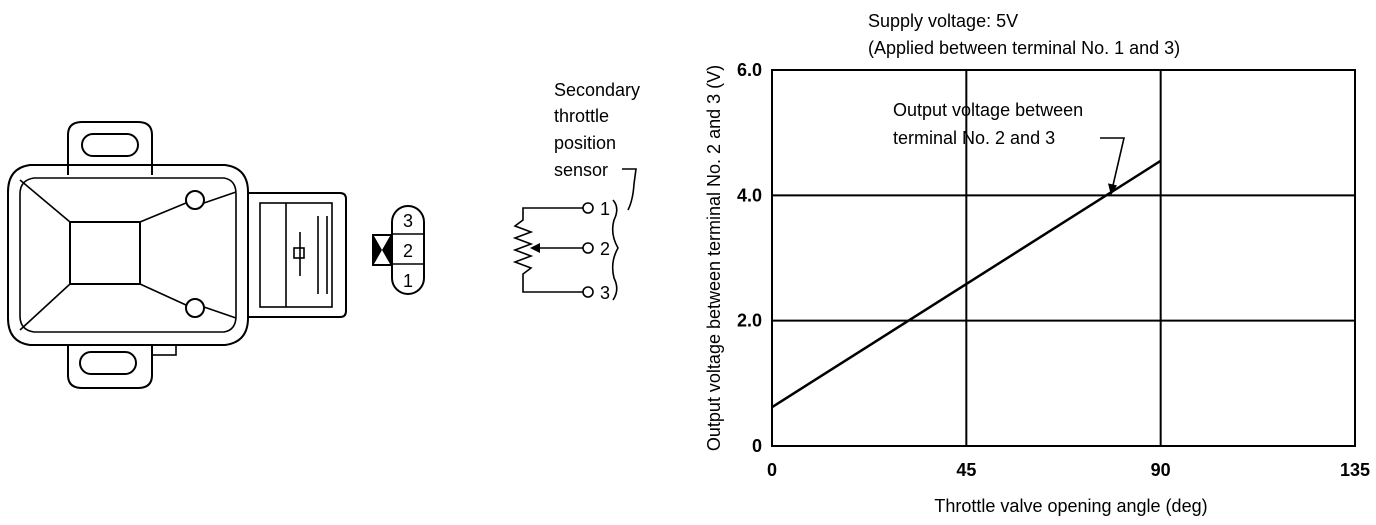  Describe the element at coordinates (749, 321) in the screenshot. I see `y-tick-label-1: 2.0` at that location.